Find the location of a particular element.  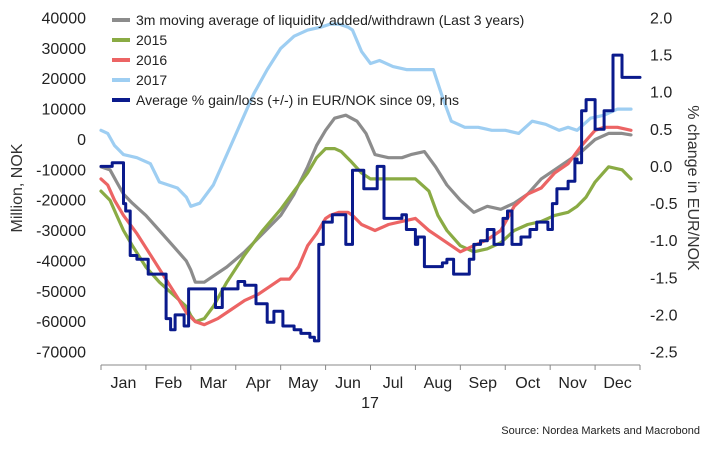

x-tick-label: Jun is located at coordinates (348, 383).